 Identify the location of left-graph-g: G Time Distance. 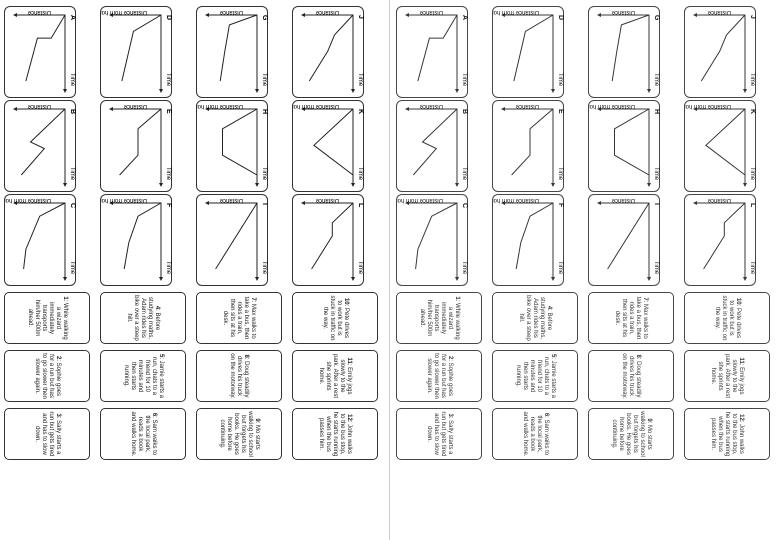
(236, 51).